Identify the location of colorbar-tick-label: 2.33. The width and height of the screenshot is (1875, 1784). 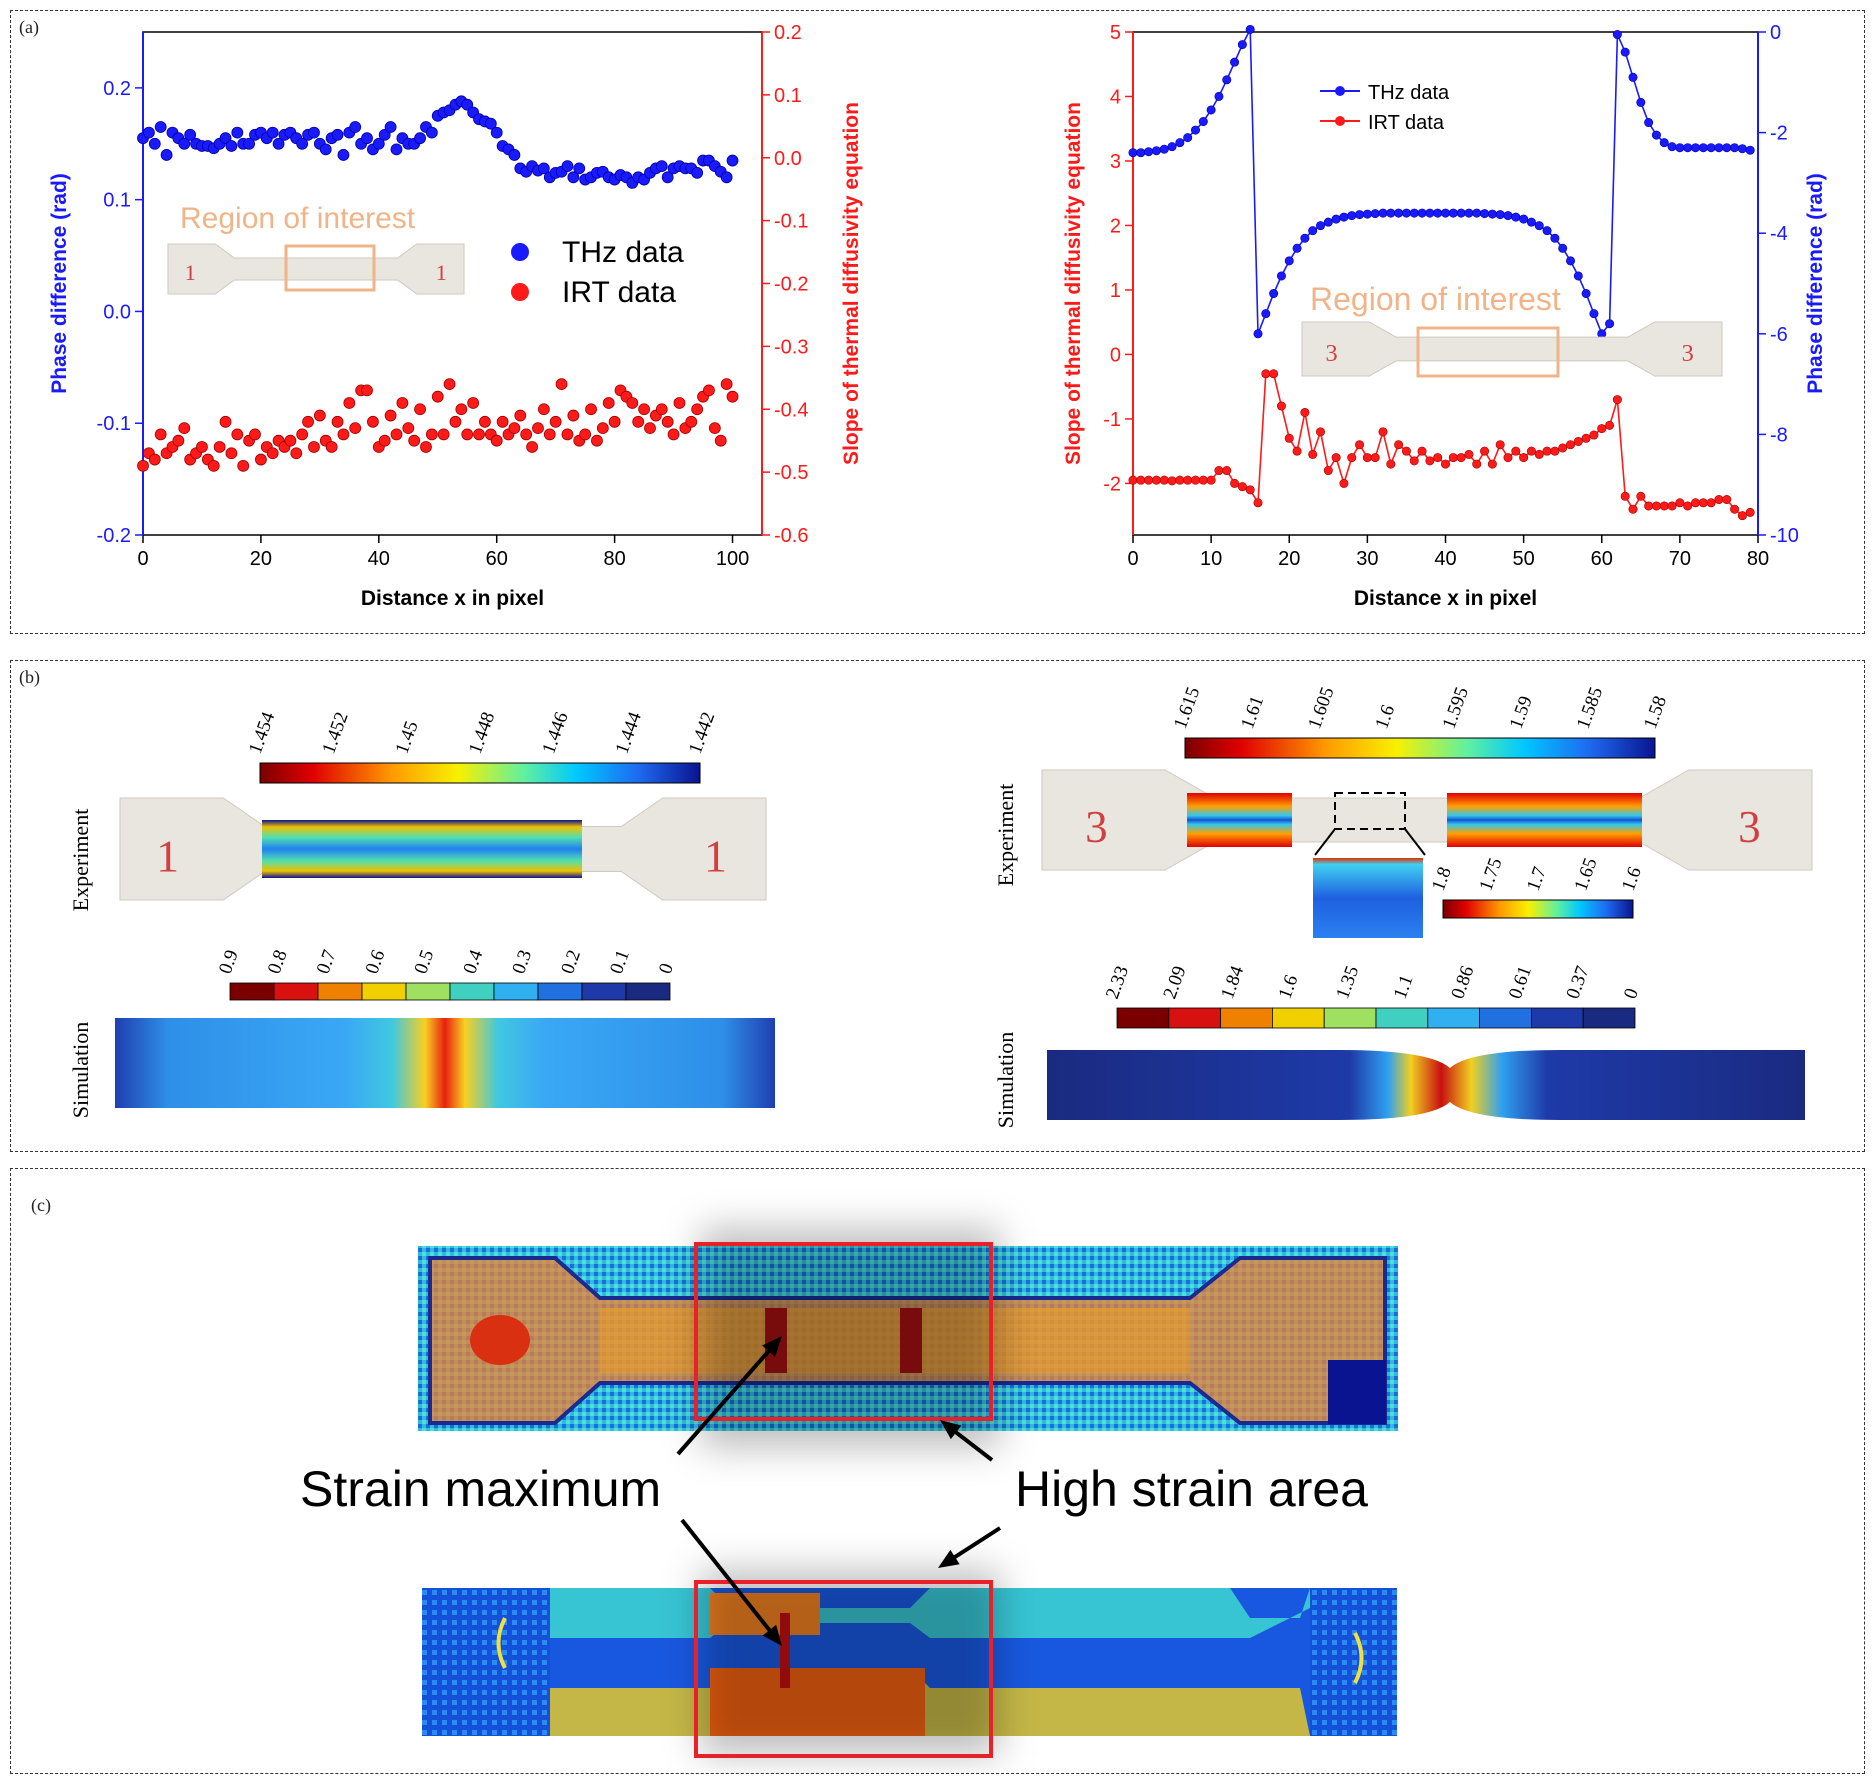
(1117, 982).